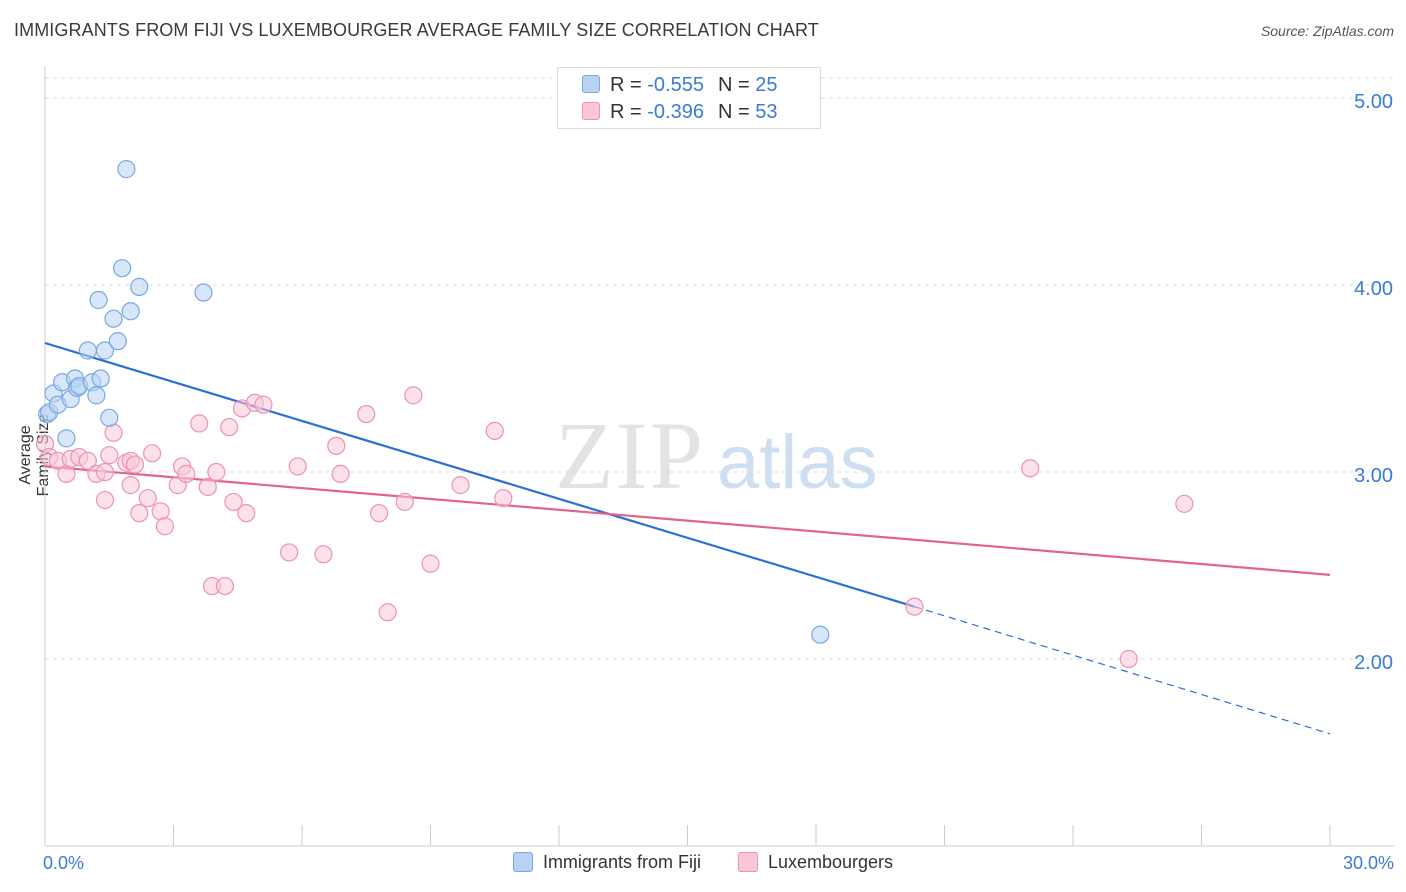 The width and height of the screenshot is (1406, 892). What do you see at coordinates (522, 862) in the screenshot?
I see `fiji-legend-swatch` at bounding box center [522, 862].